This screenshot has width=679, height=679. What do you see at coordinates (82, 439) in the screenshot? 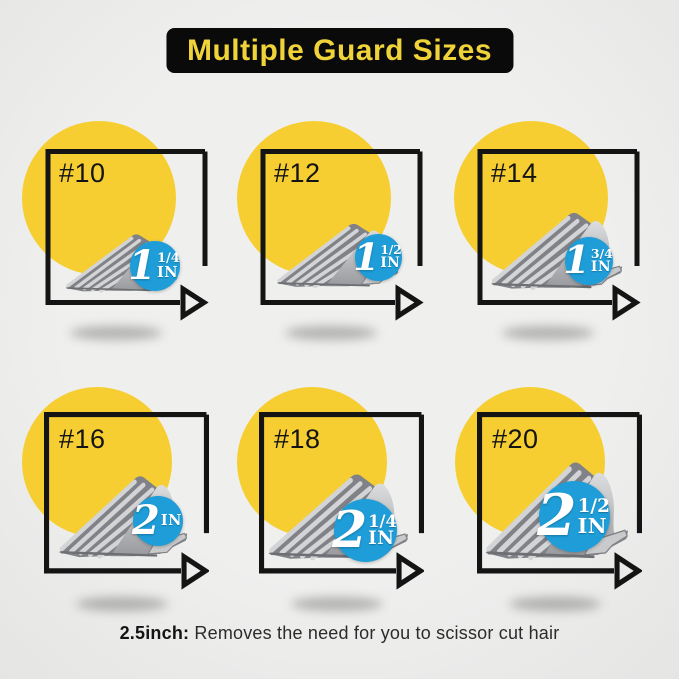
I see `guard-number: #16` at bounding box center [82, 439].